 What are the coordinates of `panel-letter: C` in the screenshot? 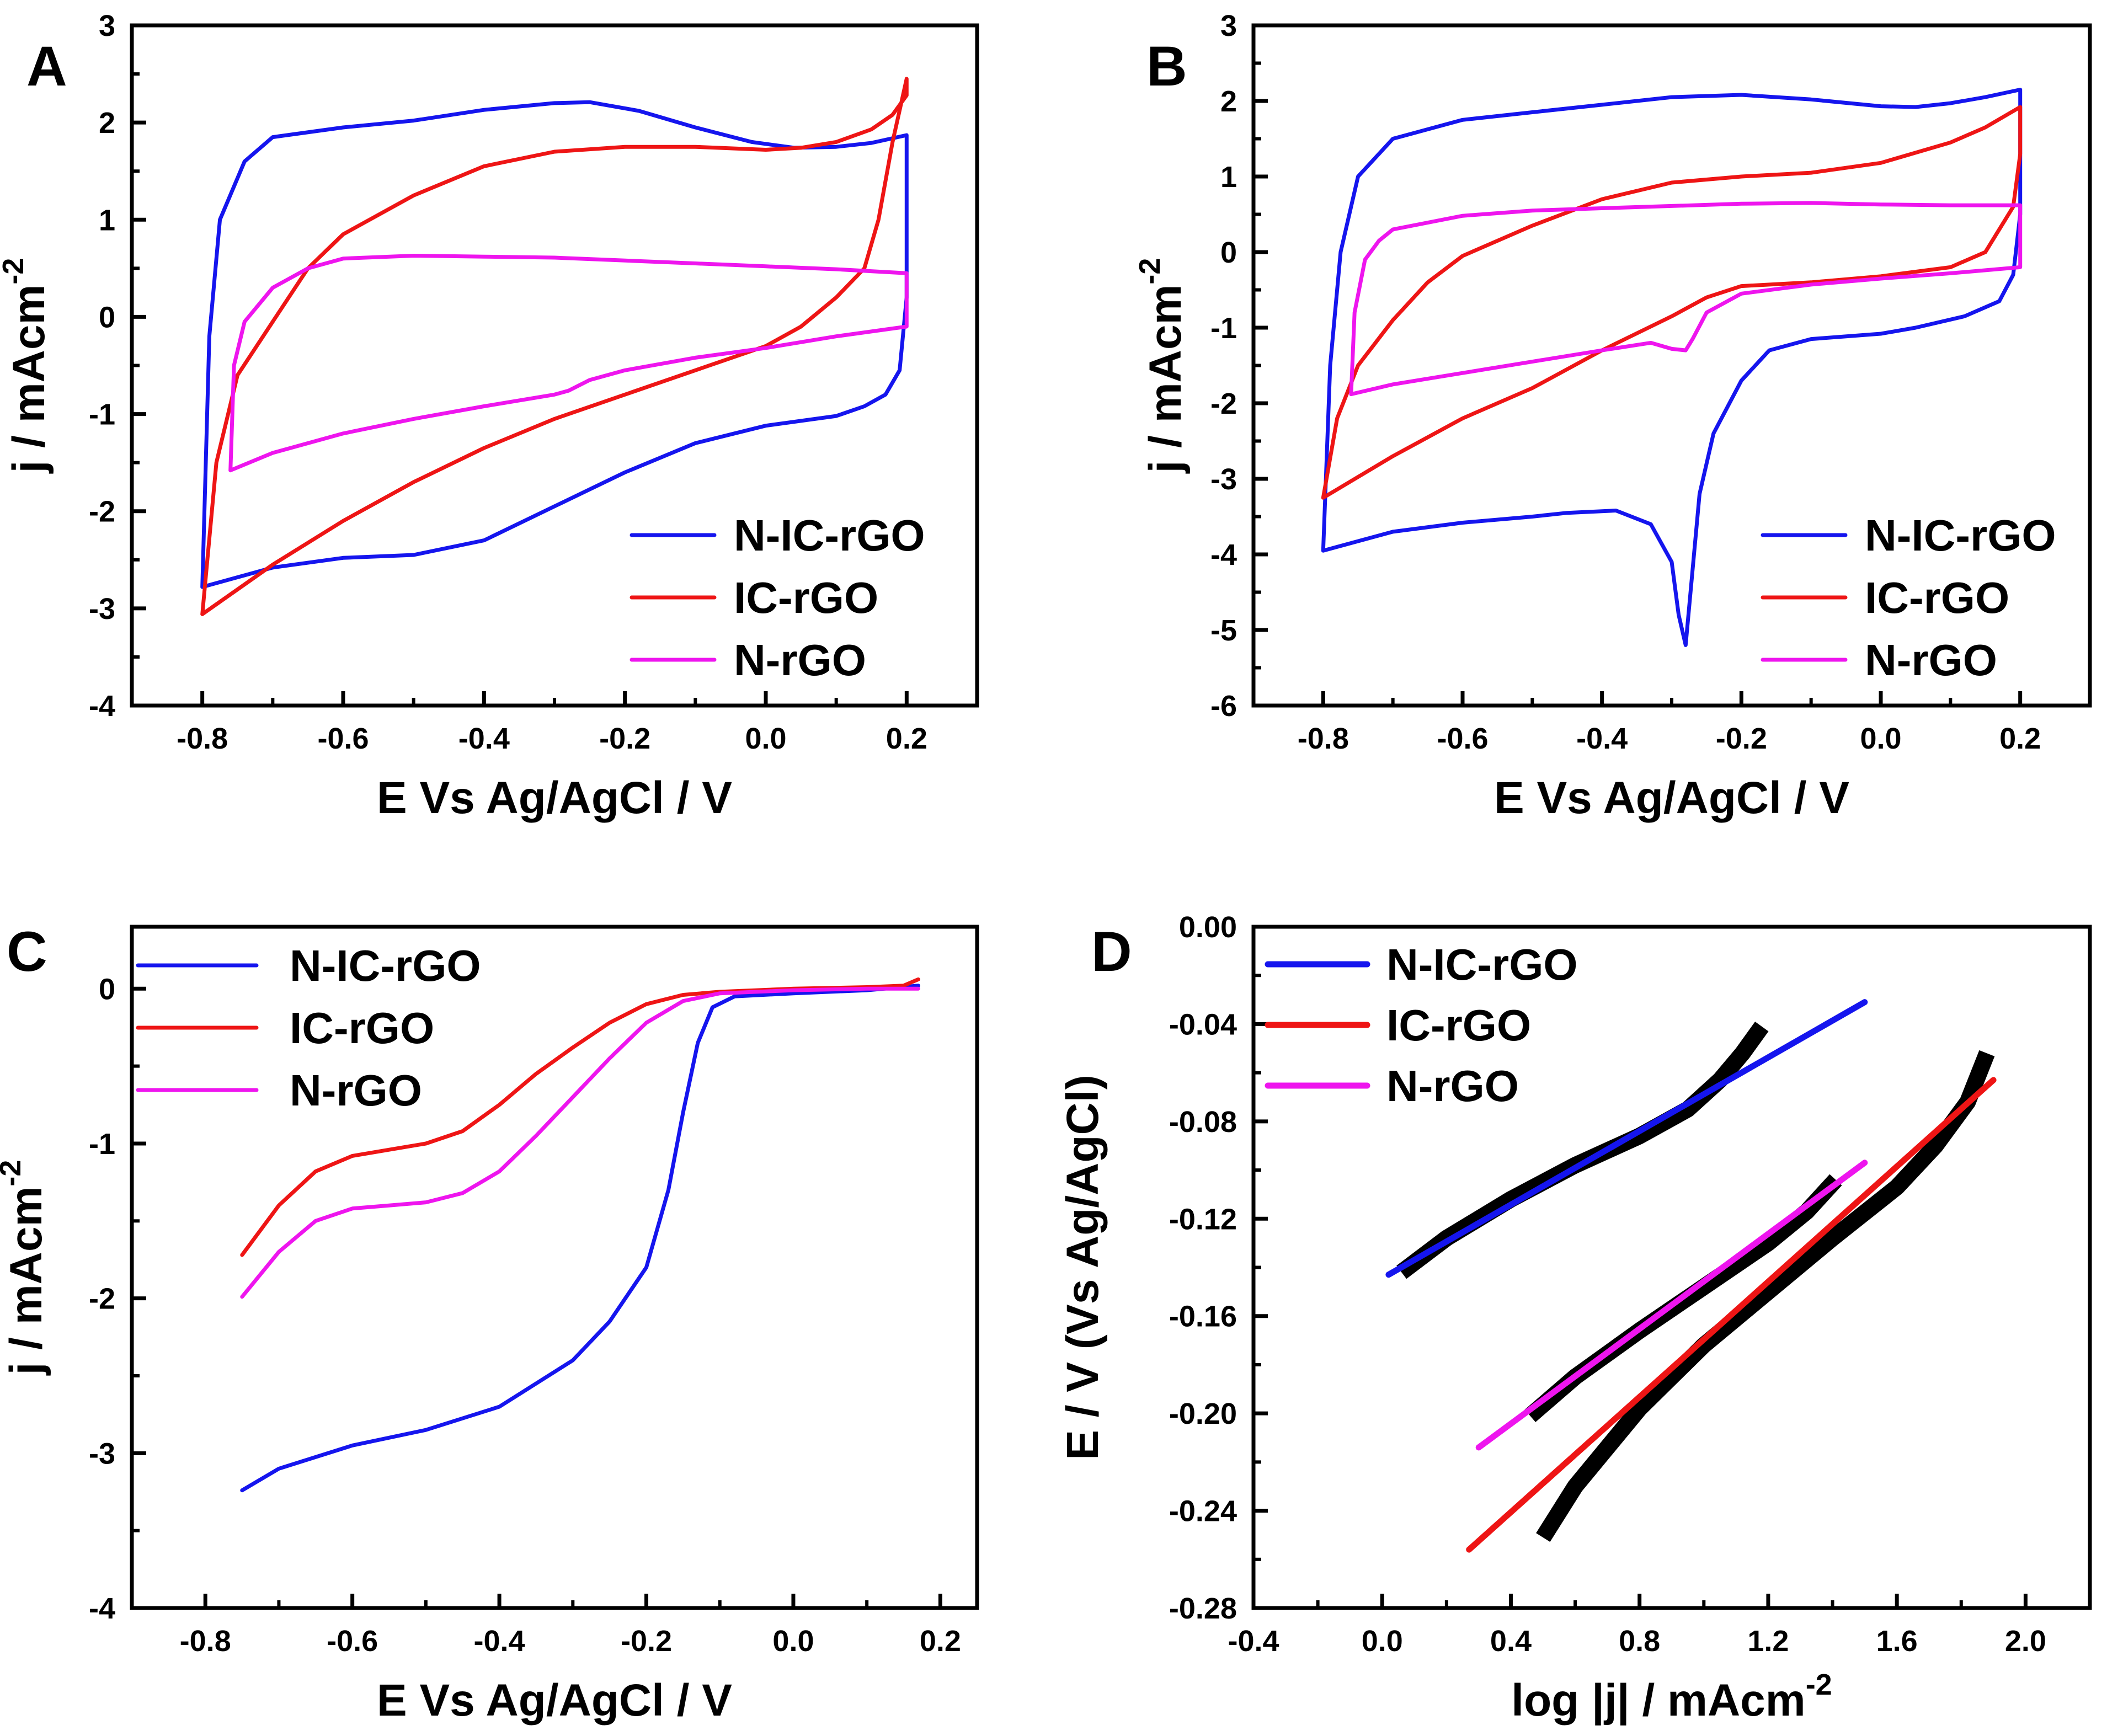 It's located at (27, 951).